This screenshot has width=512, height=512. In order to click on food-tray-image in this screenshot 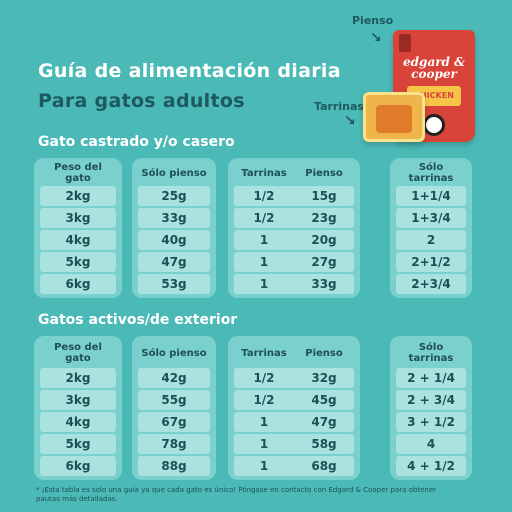, I will do `click(394, 117)`.